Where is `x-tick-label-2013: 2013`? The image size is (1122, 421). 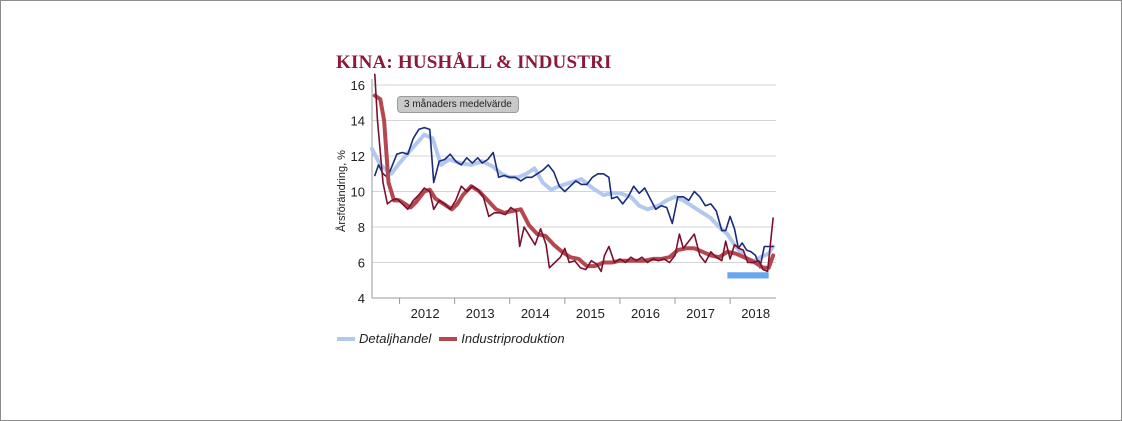 x-tick-label-2013: 2013 is located at coordinates (480, 313).